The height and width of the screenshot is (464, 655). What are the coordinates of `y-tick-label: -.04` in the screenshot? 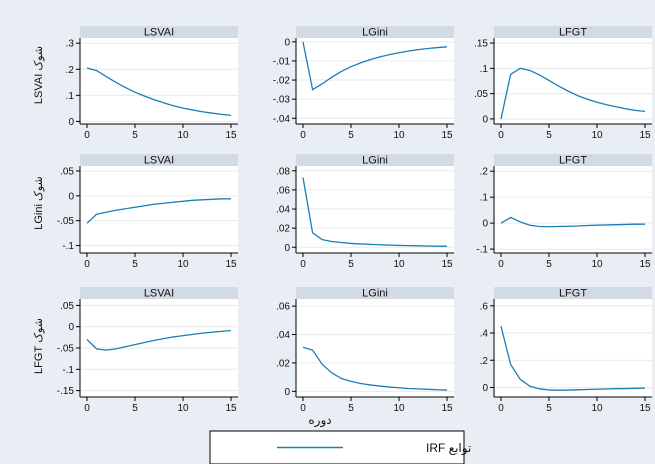 It's located at (282, 119).